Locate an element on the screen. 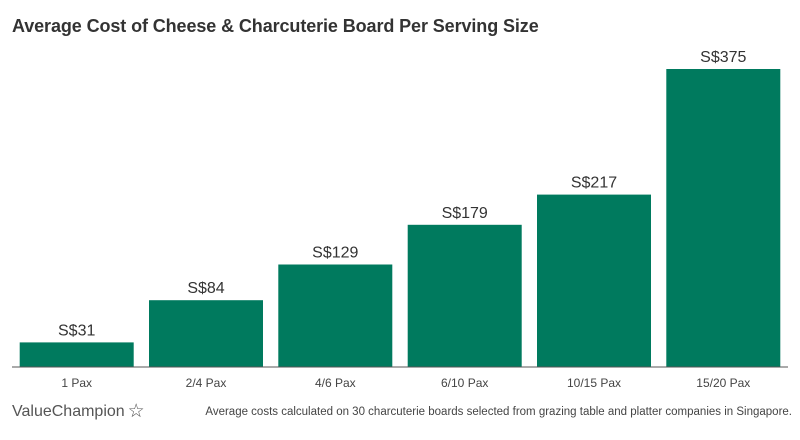 The height and width of the screenshot is (440, 800). x-tick-label-0: 1 Pax is located at coordinates (76, 383).